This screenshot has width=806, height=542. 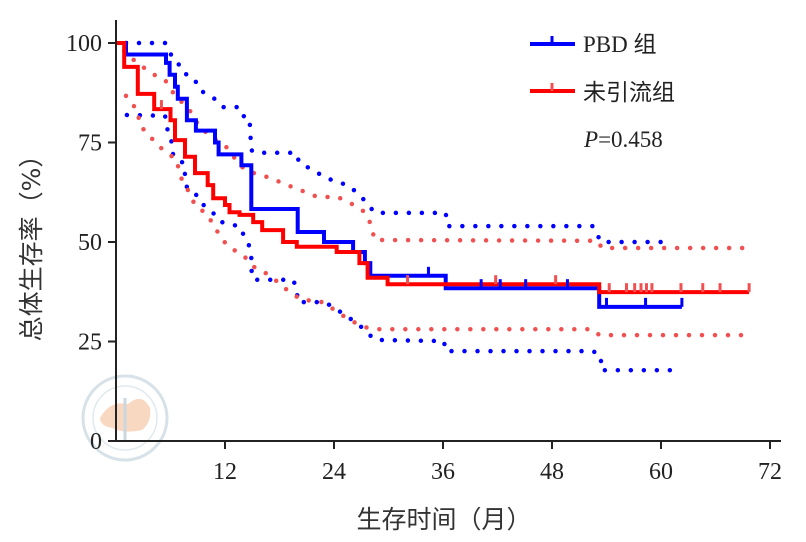 I want to click on y-tick-label: 75, so click(x=90, y=144).